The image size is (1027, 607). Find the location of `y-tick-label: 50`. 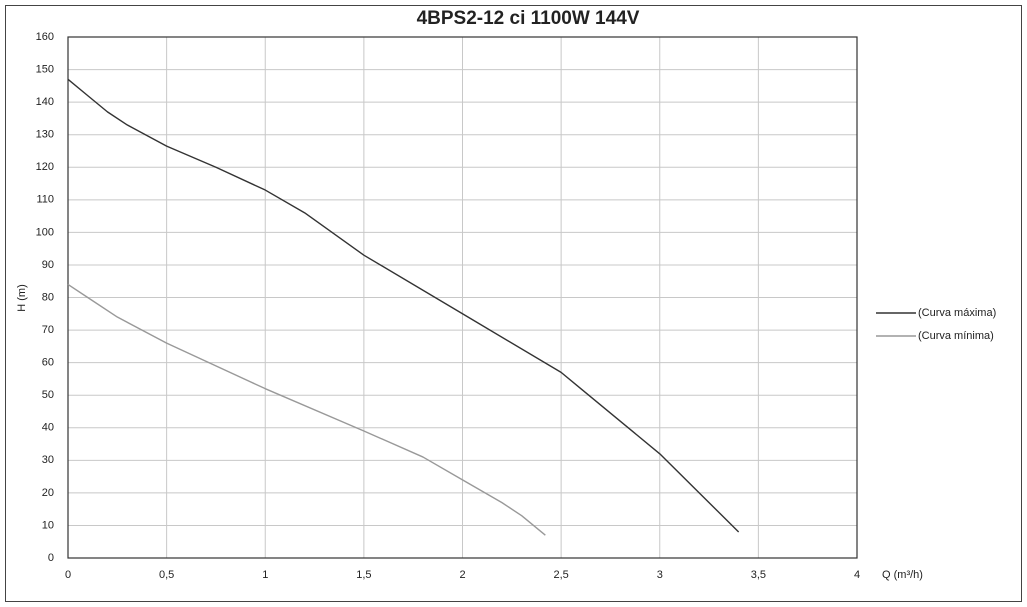

y-tick-label: 50 is located at coordinates (48, 395).